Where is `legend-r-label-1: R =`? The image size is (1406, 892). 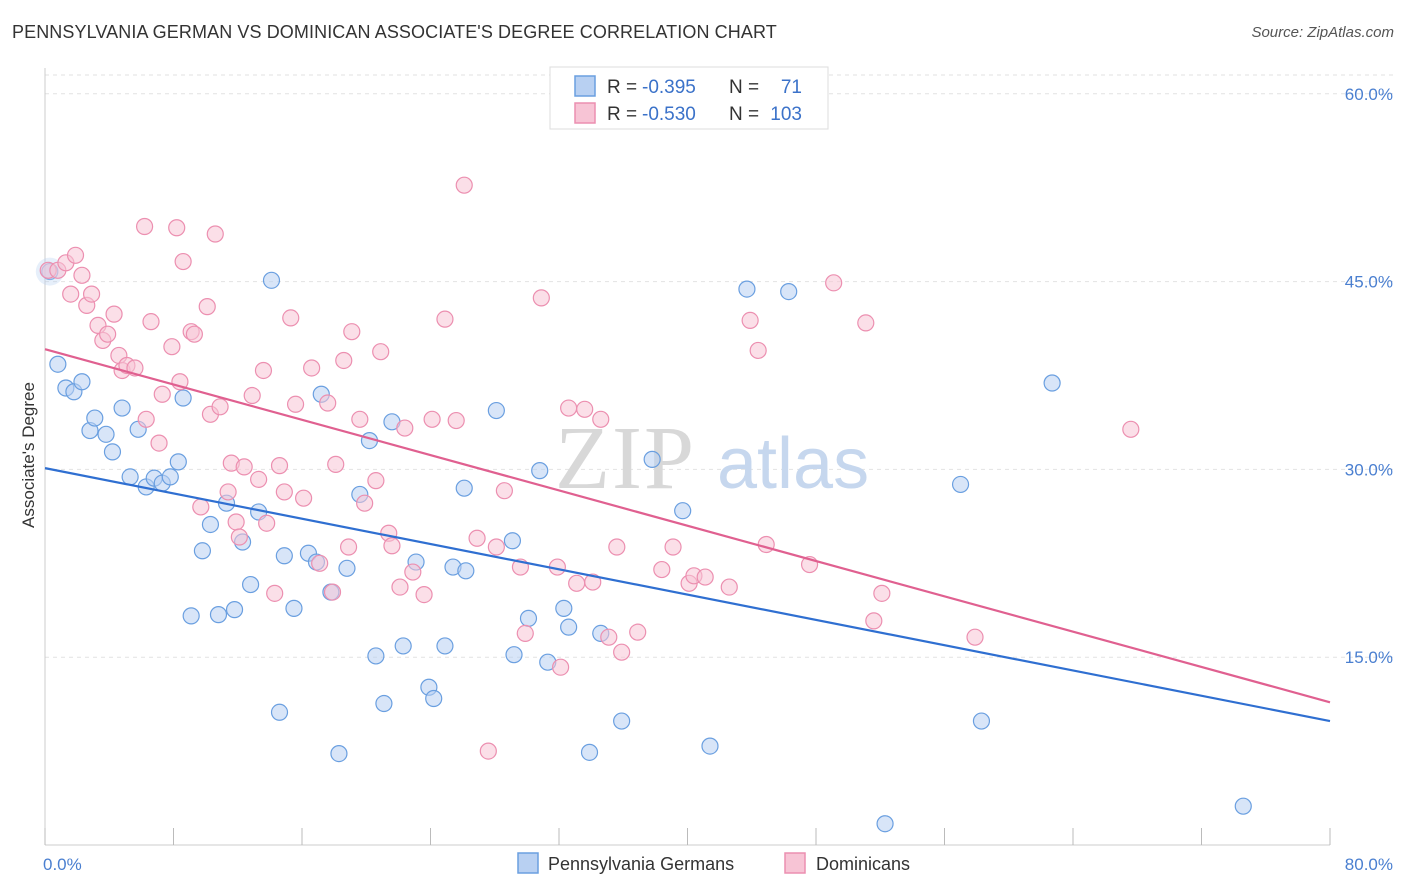 legend-r-label-1: R = is located at coordinates (622, 114).